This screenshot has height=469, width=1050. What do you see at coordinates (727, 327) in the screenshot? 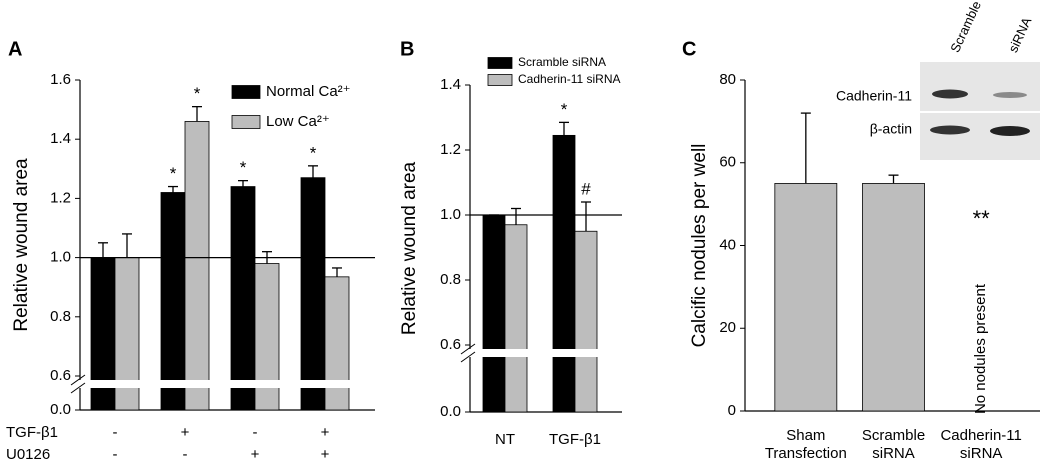
I see `y-tick-label: 20` at bounding box center [727, 327].